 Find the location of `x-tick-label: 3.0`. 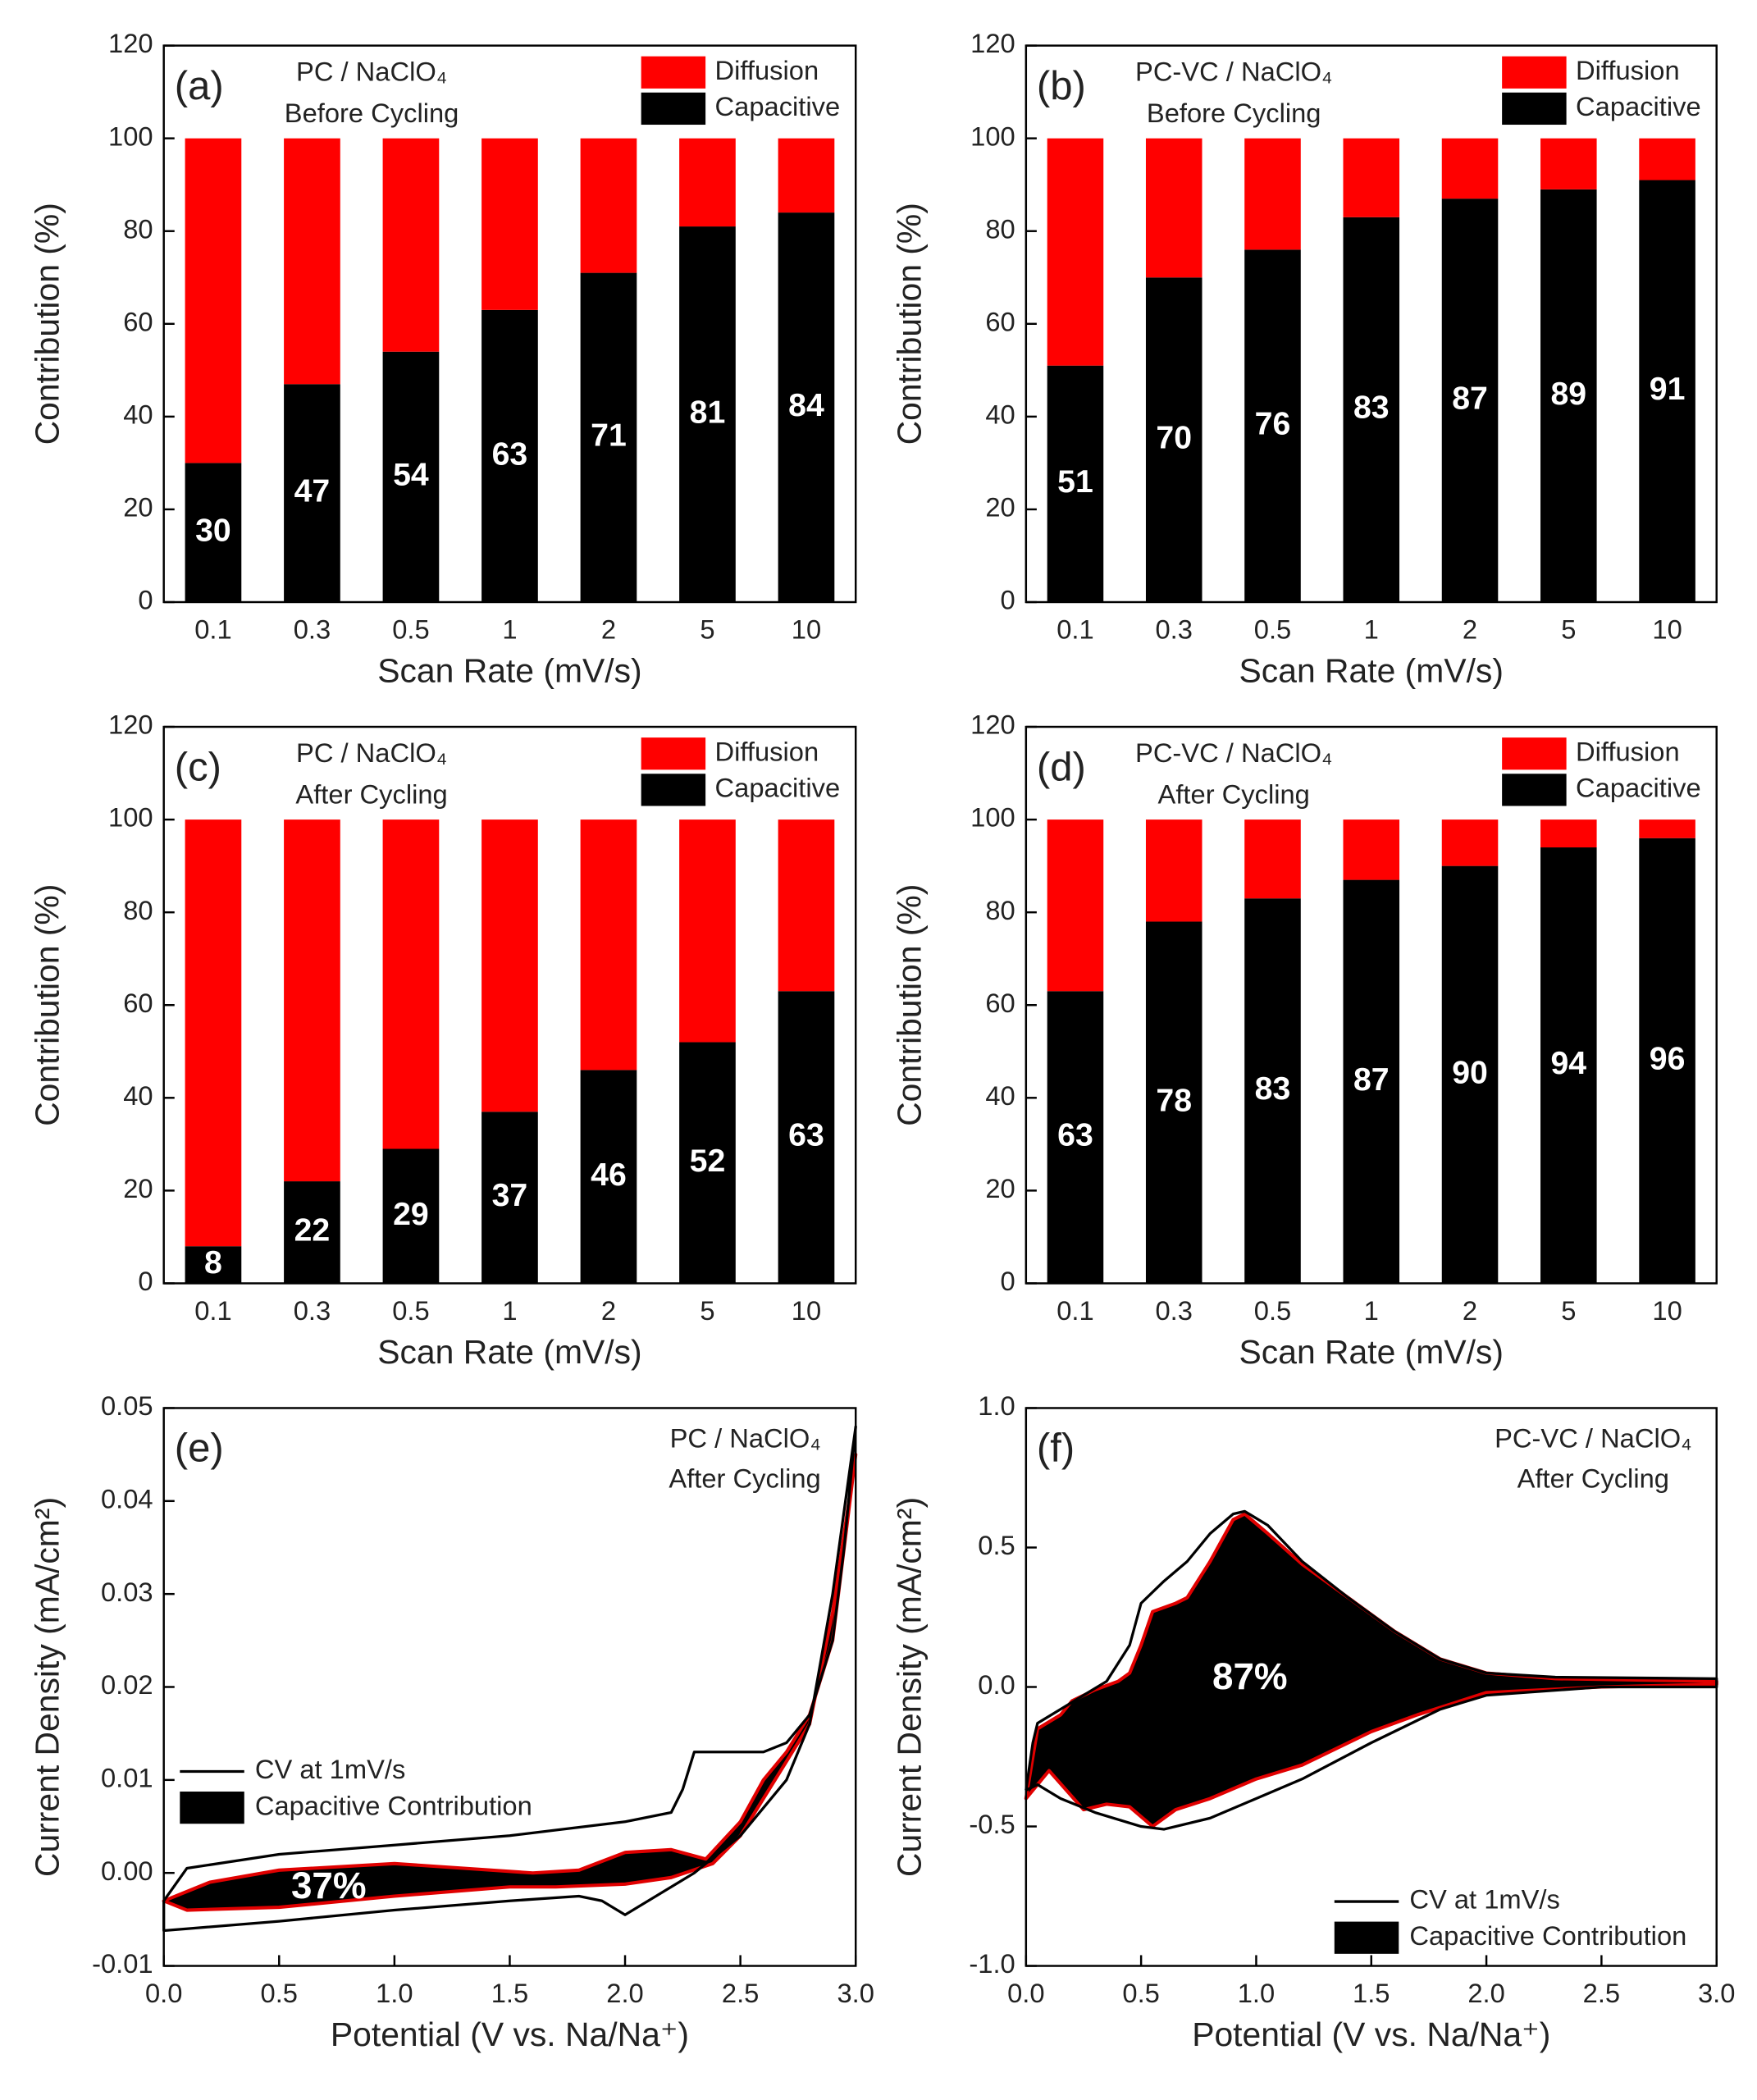

x-tick-label: 3.0 is located at coordinates (855, 1993).